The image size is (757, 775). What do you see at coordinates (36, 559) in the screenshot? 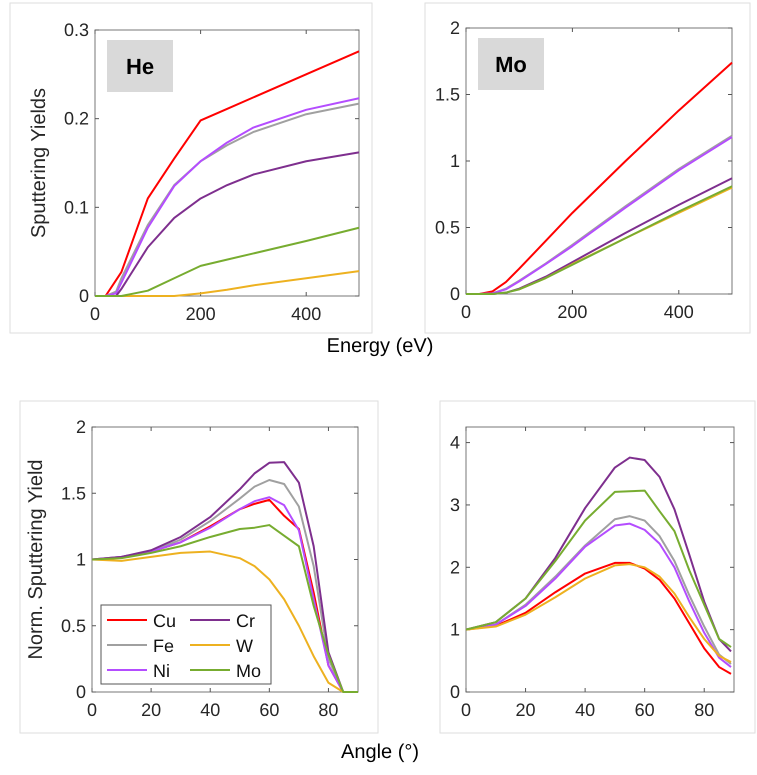
I see `y-axis-title: Norm. Sputtering Yield` at bounding box center [36, 559].